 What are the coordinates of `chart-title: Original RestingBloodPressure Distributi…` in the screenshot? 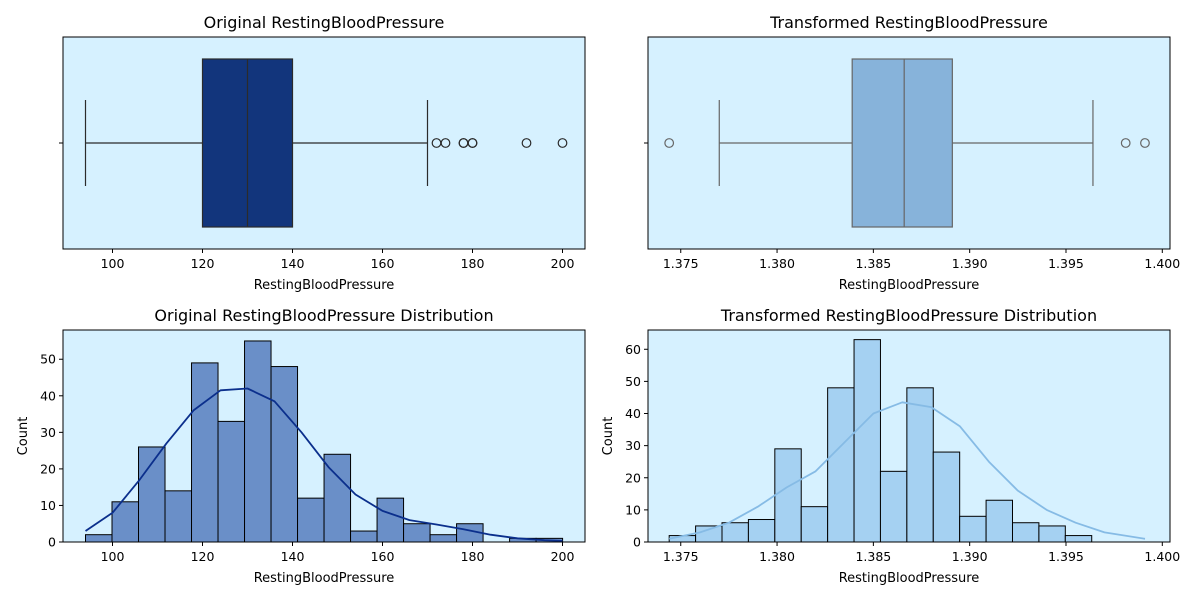 It's located at (323, 315).